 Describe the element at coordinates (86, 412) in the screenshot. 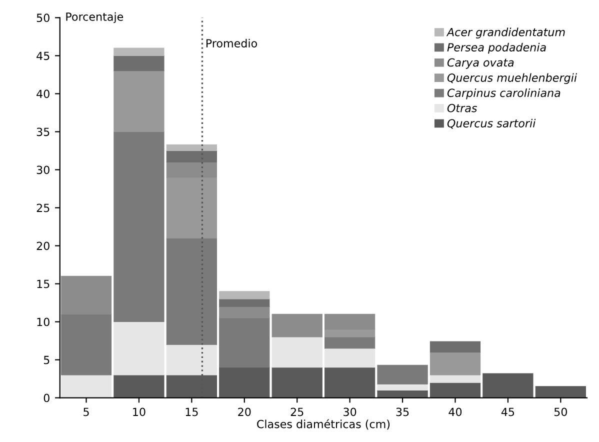

I see `x-tick-label: 5` at that location.